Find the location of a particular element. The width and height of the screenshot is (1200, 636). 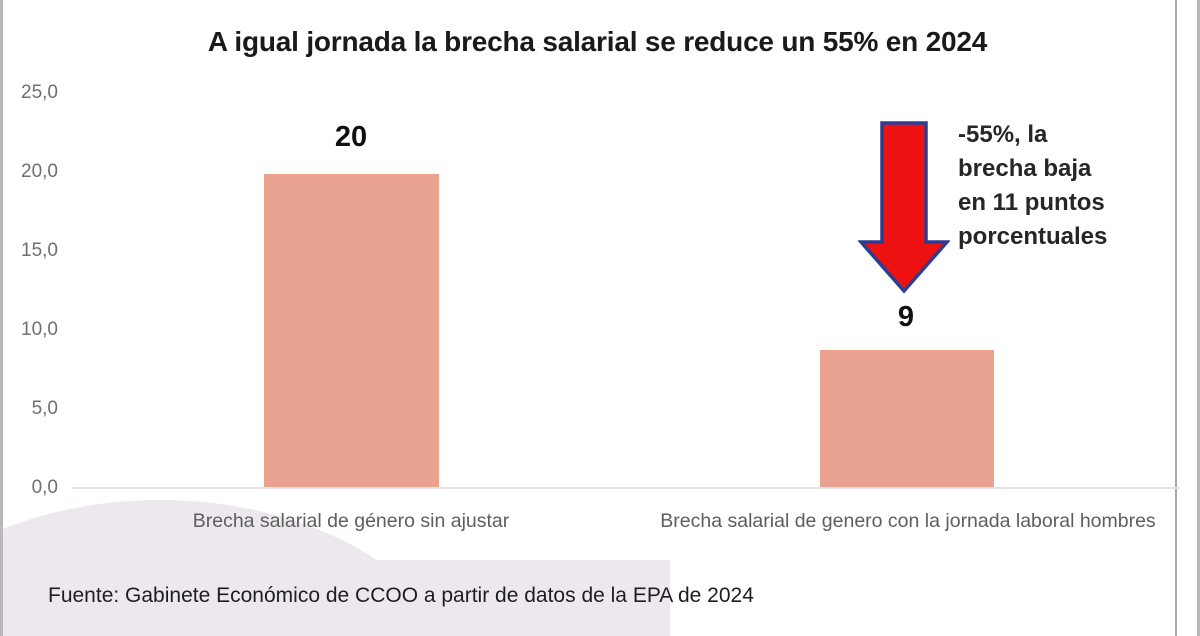

bar-value-label-2: 9 is located at coordinates (906, 317).